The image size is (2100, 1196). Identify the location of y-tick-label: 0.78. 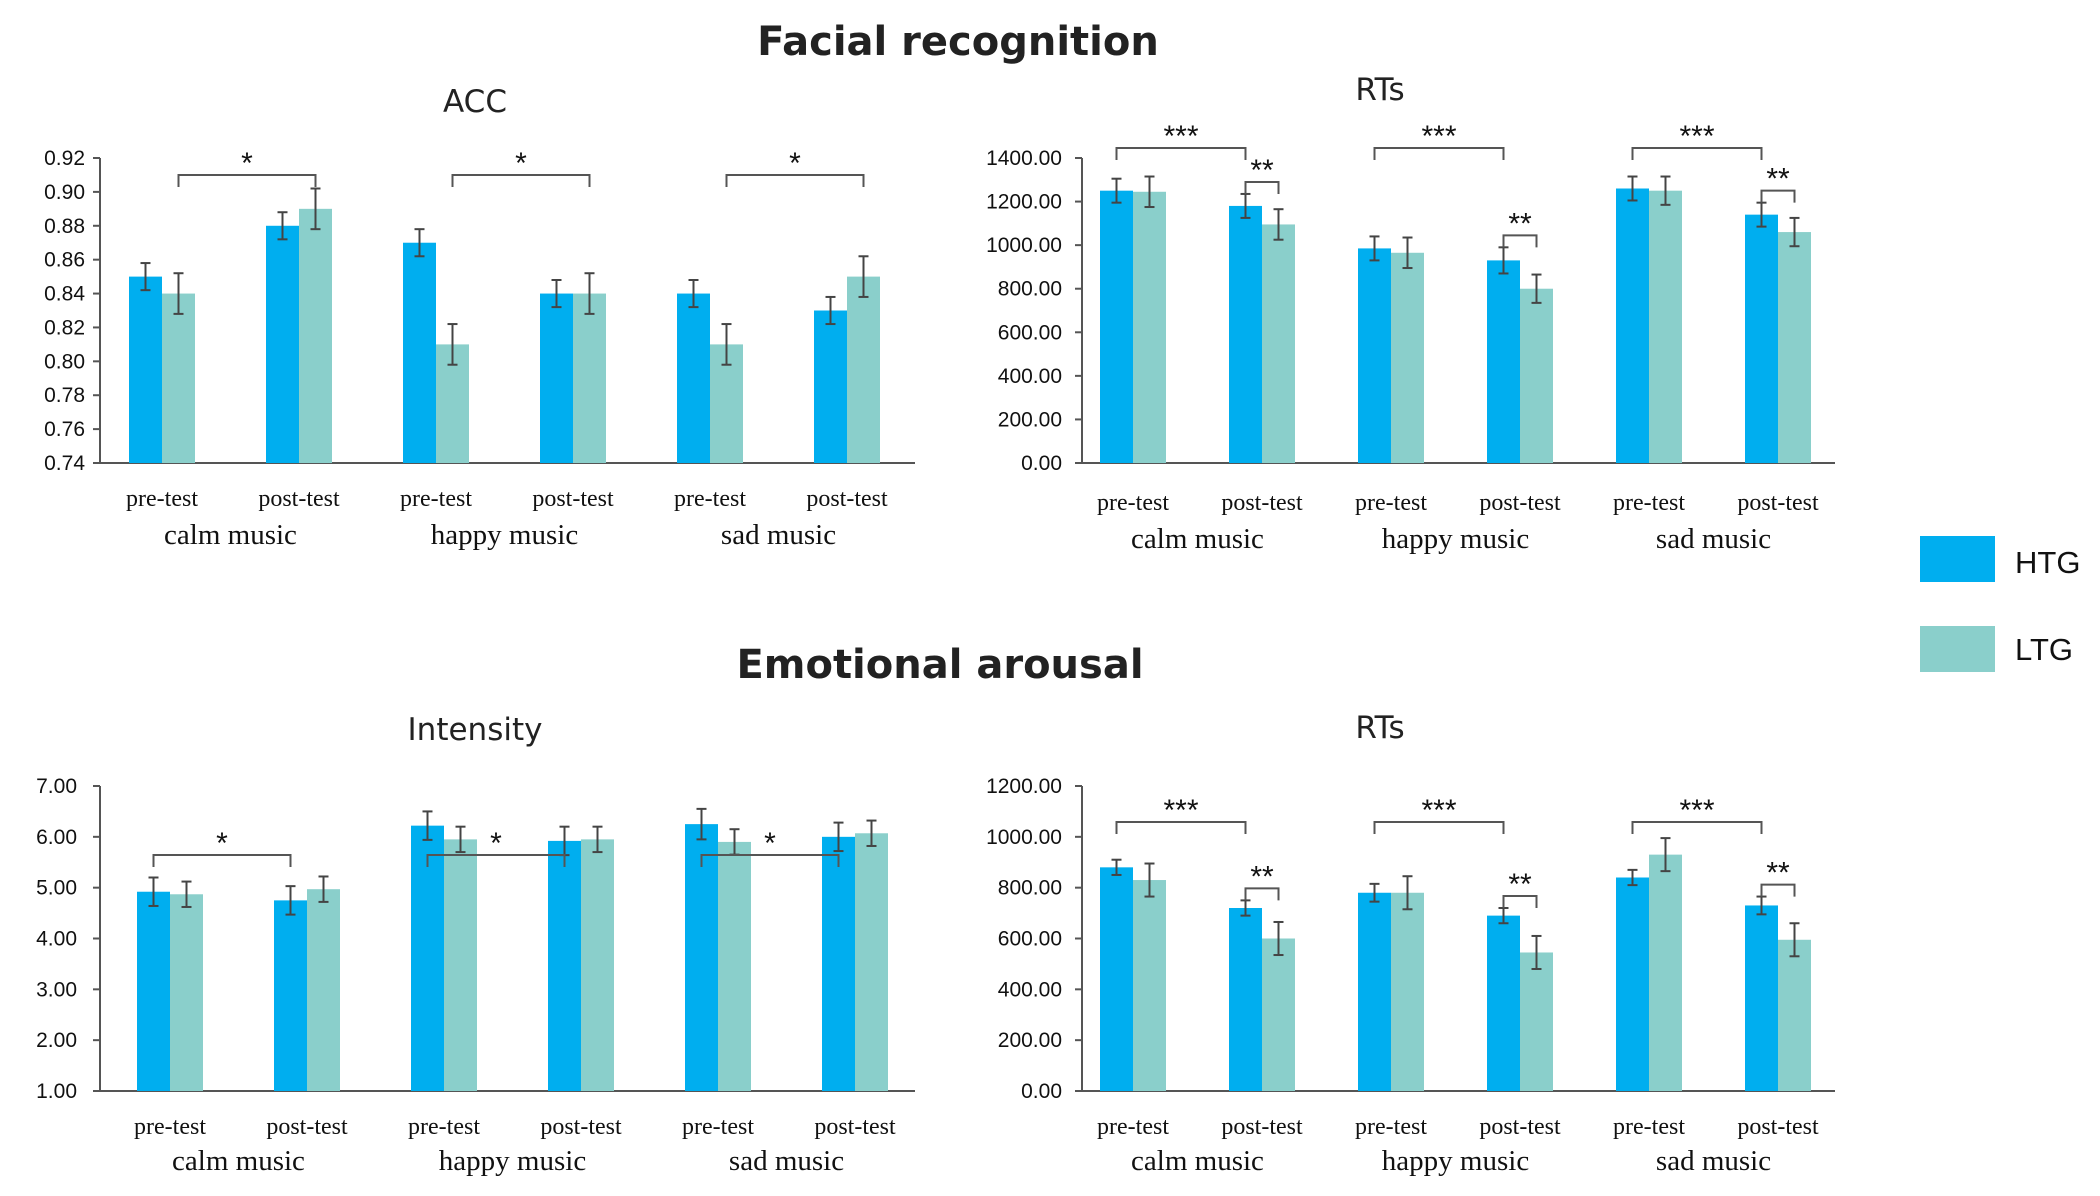
(64, 395).